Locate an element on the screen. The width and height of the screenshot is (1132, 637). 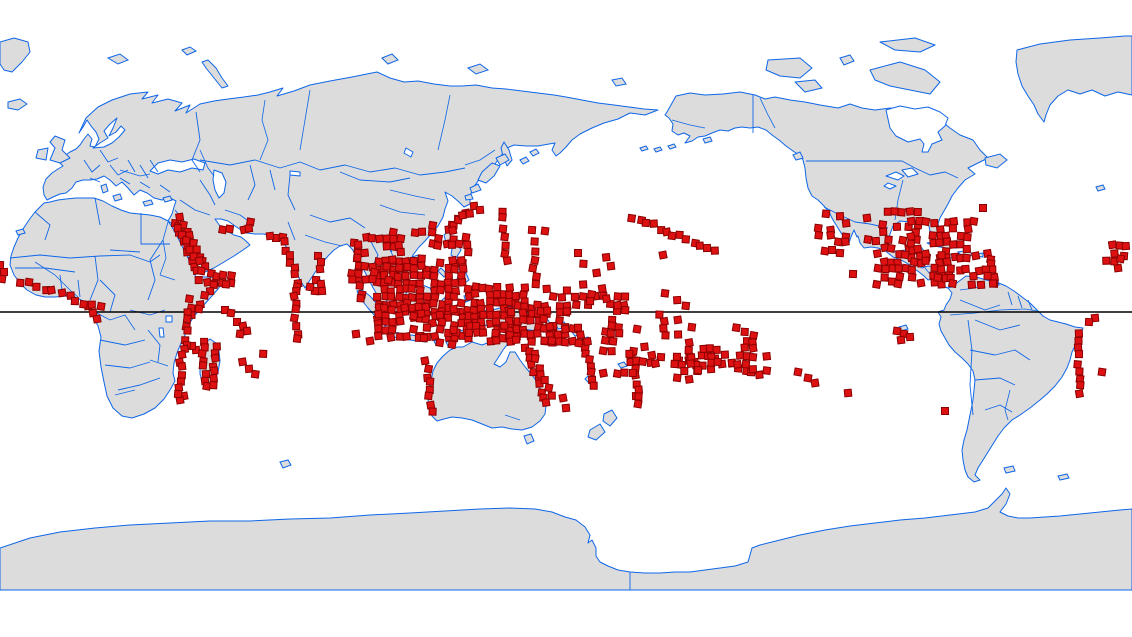
island-new-siberian is located at coordinates (478, 69).